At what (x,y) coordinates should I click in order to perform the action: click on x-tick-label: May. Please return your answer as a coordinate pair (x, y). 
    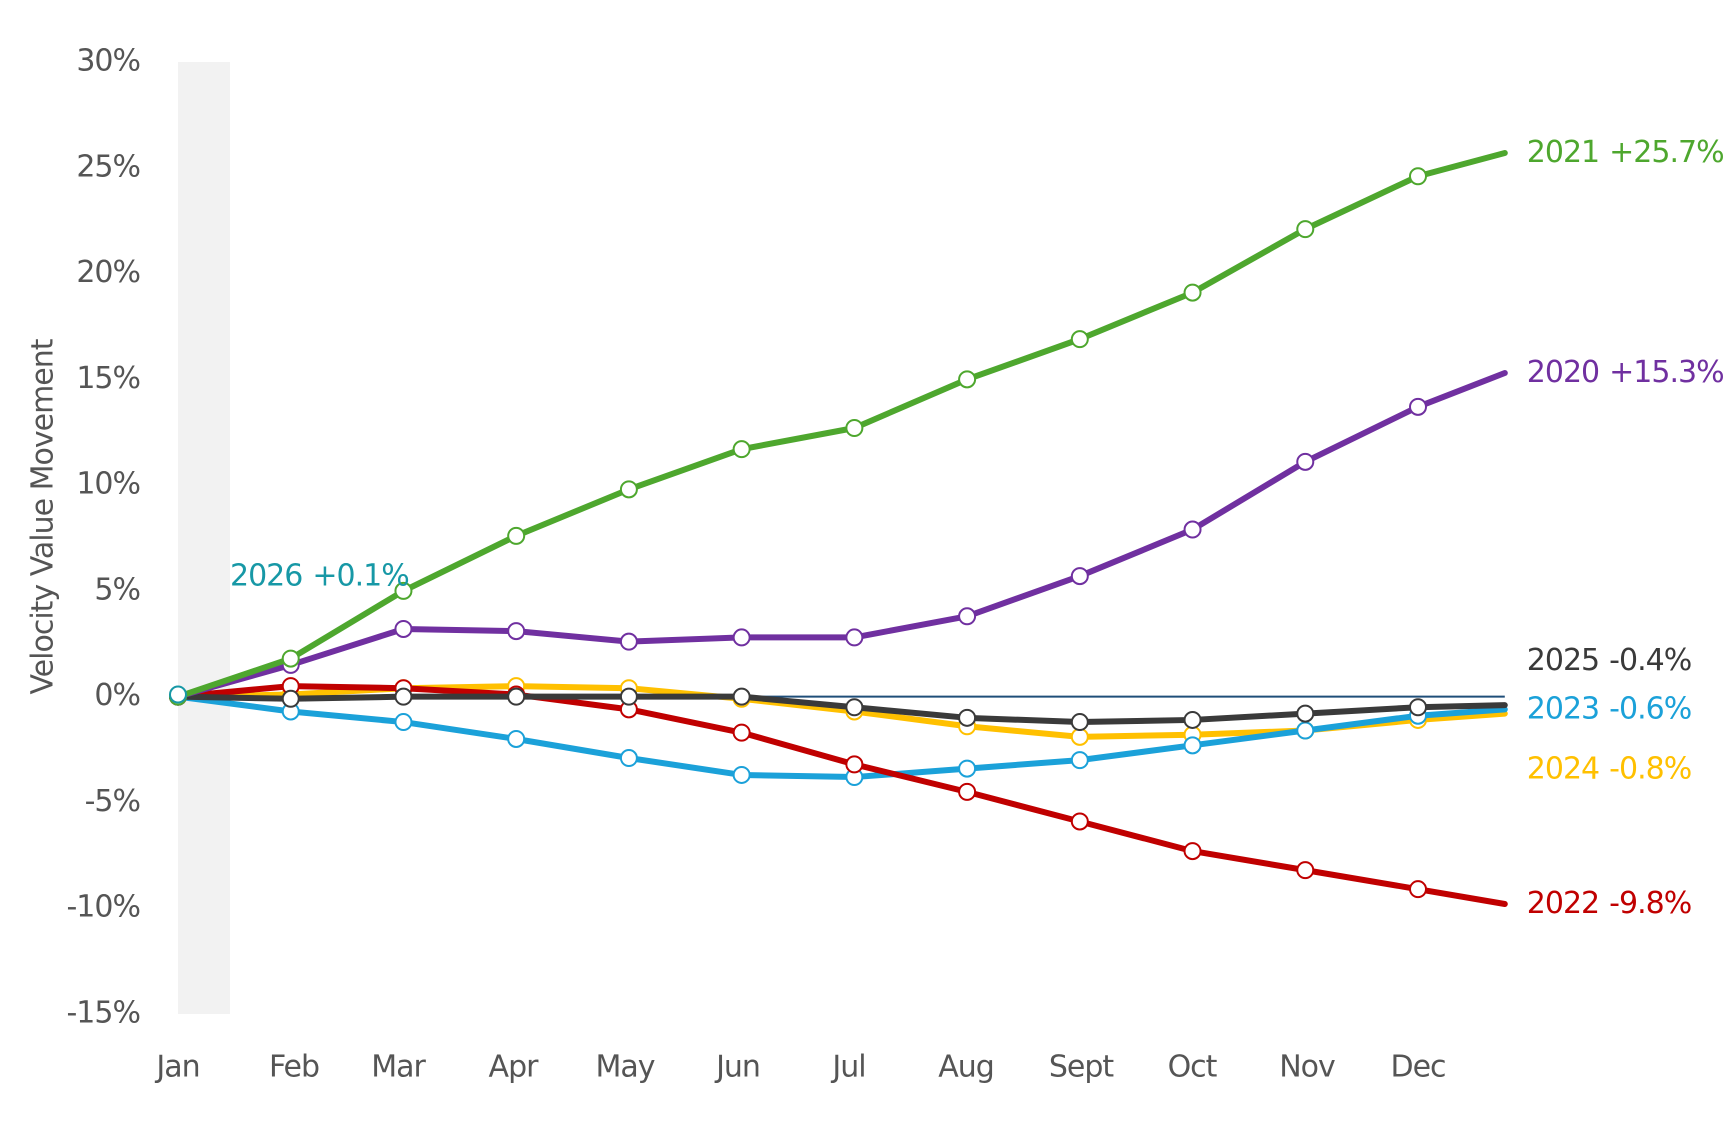
    Looking at the image, I should click on (624, 1067).